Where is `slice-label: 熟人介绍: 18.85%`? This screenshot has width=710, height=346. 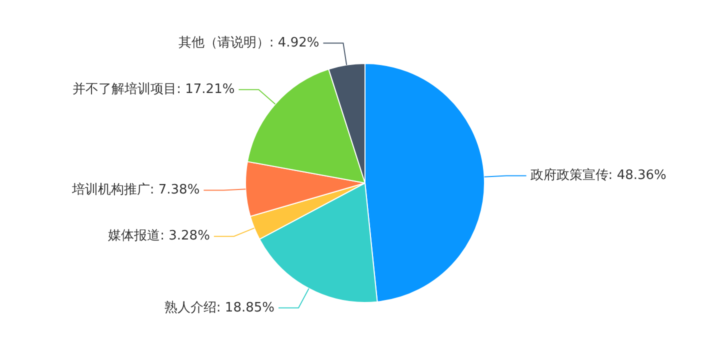 slice-label: 熟人介绍: 18.85% is located at coordinates (219, 308).